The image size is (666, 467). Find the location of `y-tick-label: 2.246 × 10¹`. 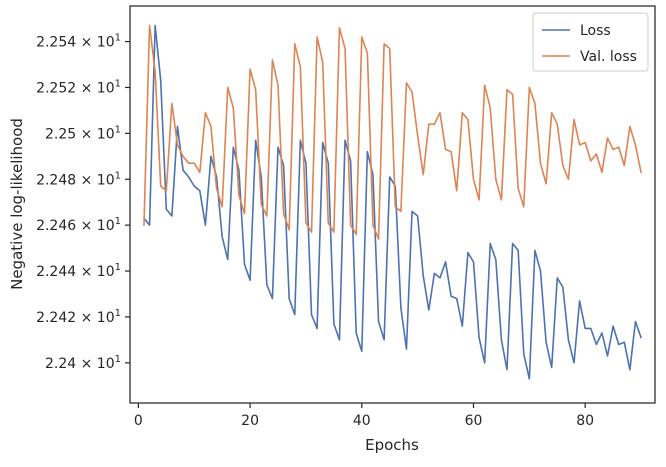

y-tick-label: 2.246 × 10¹ is located at coordinates (78, 225).